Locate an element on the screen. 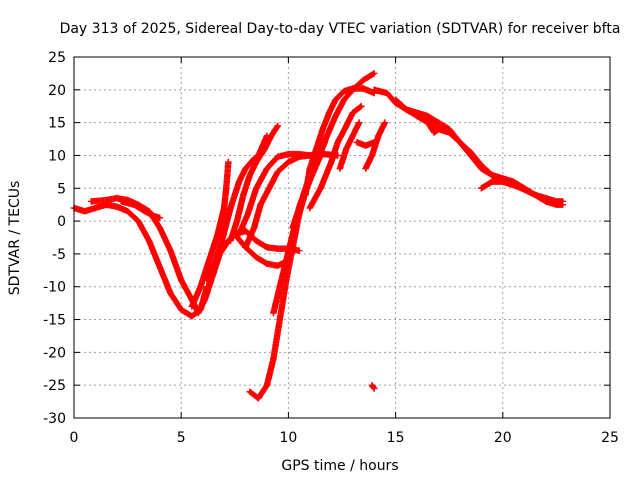  y-tick-label: 5 is located at coordinates (61, 189).